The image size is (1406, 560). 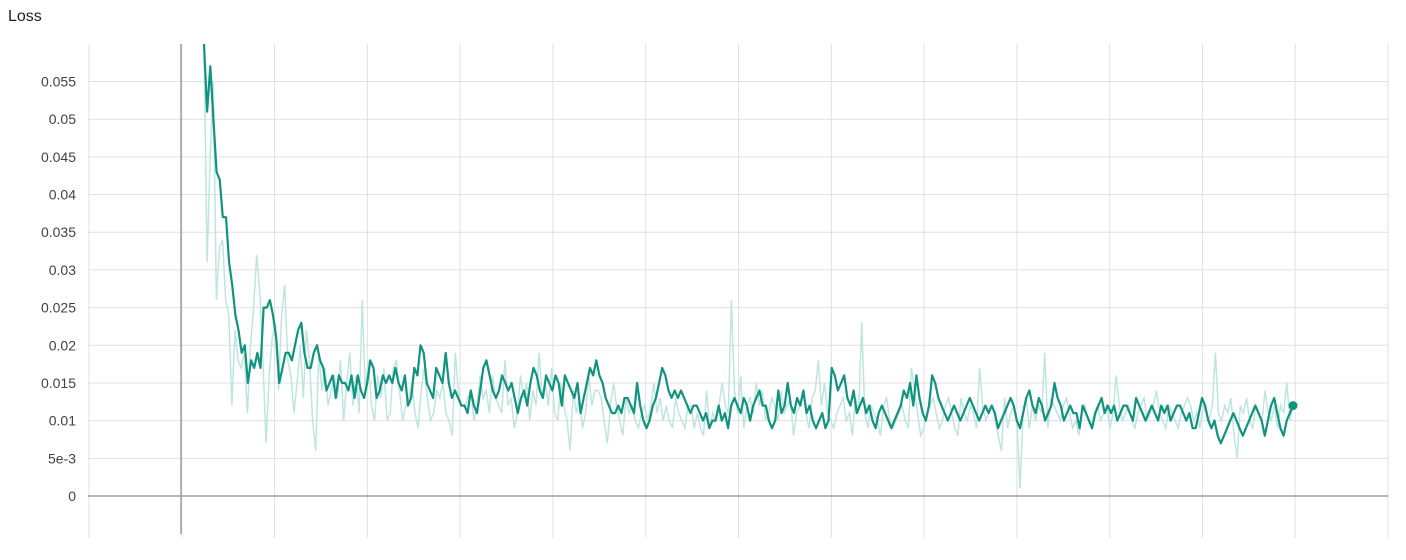 What do you see at coordinates (58, 232) in the screenshot?
I see `y-tick-label: 0.035` at bounding box center [58, 232].